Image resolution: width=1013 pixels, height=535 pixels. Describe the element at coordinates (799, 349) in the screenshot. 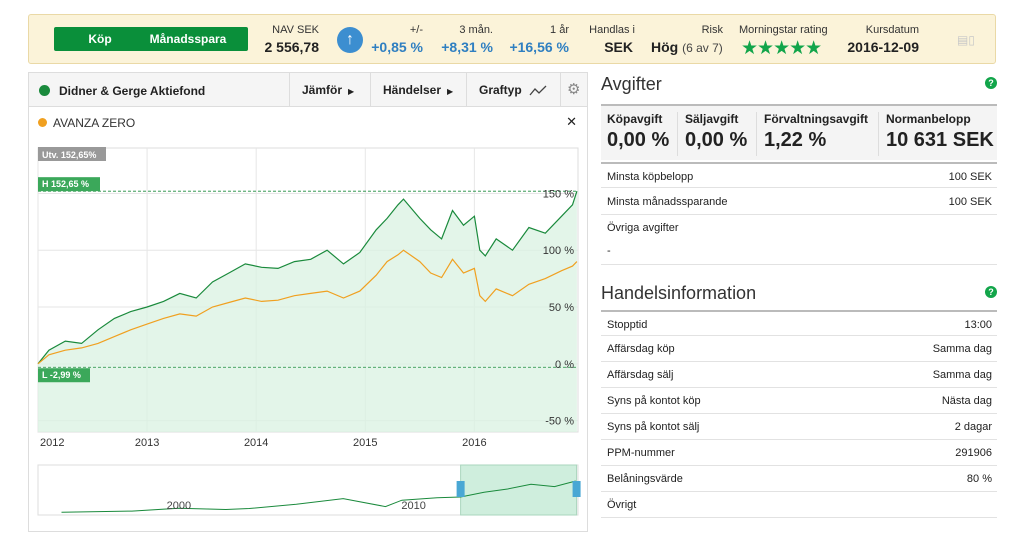

I see `trading-row: Affärsdag köp Samma dag` at that location.